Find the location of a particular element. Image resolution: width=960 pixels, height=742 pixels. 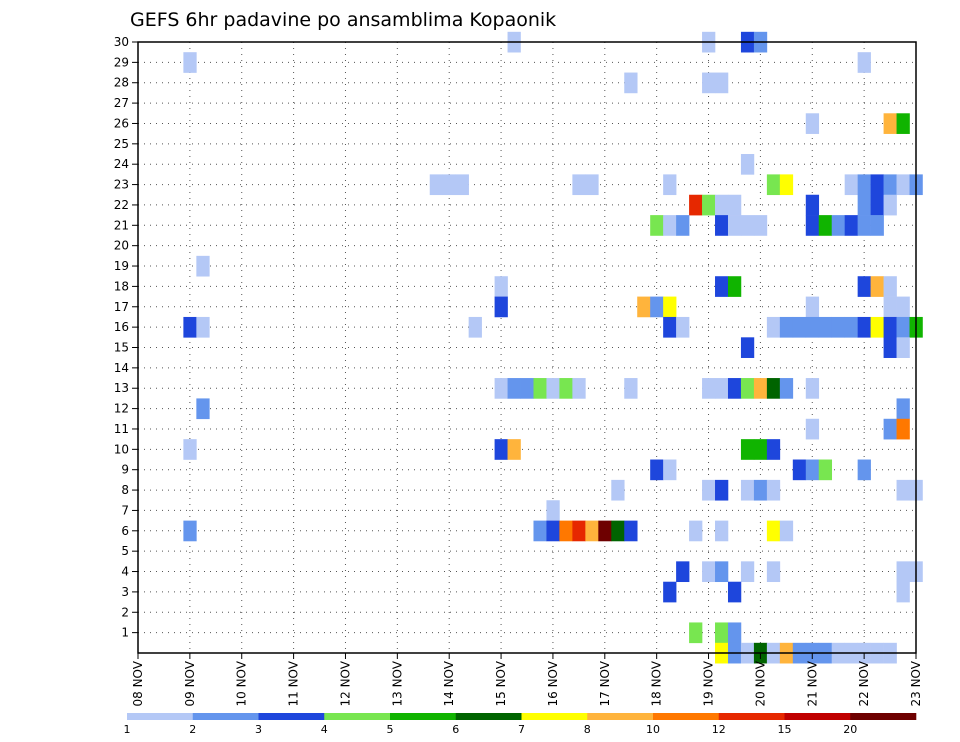

y-tick-label: 12 is located at coordinates (121, 409).